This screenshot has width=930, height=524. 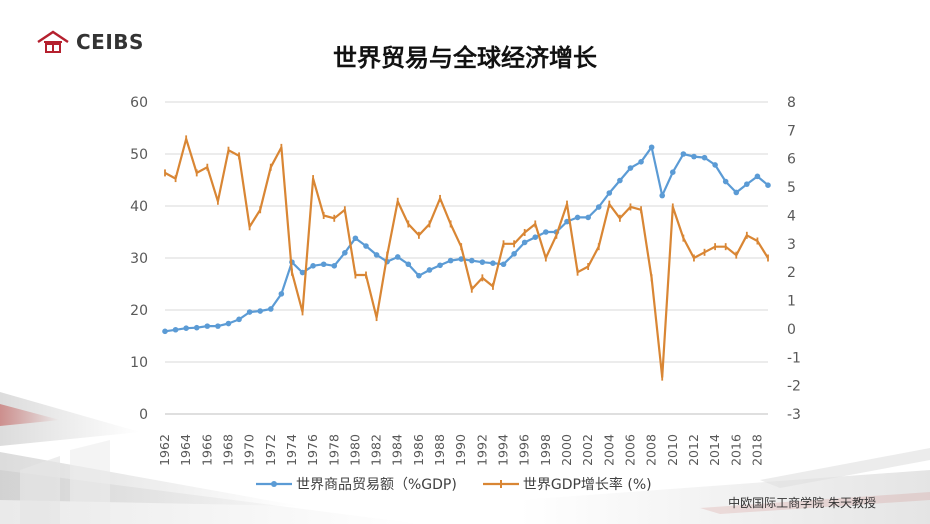 What do you see at coordinates (794, 387) in the screenshot?
I see `y-right-tick-label: -2` at bounding box center [794, 387].